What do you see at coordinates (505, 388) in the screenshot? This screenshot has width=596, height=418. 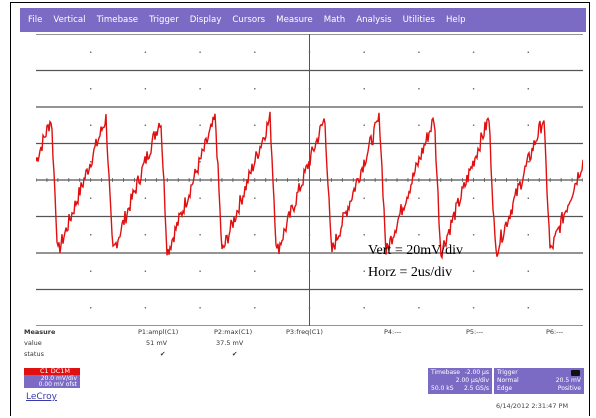 I see `trigger-type: Edge` at bounding box center [505, 388].